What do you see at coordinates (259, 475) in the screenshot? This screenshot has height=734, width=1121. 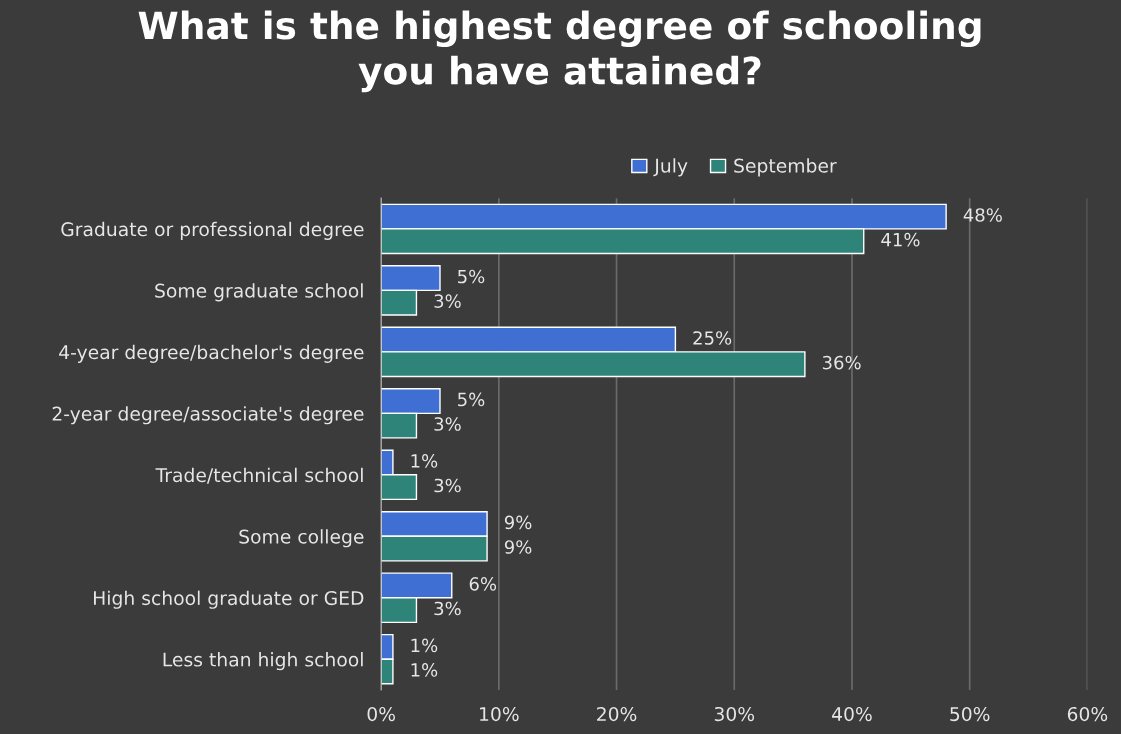 I see `y-tick-label: Trade/technical school` at bounding box center [259, 475].